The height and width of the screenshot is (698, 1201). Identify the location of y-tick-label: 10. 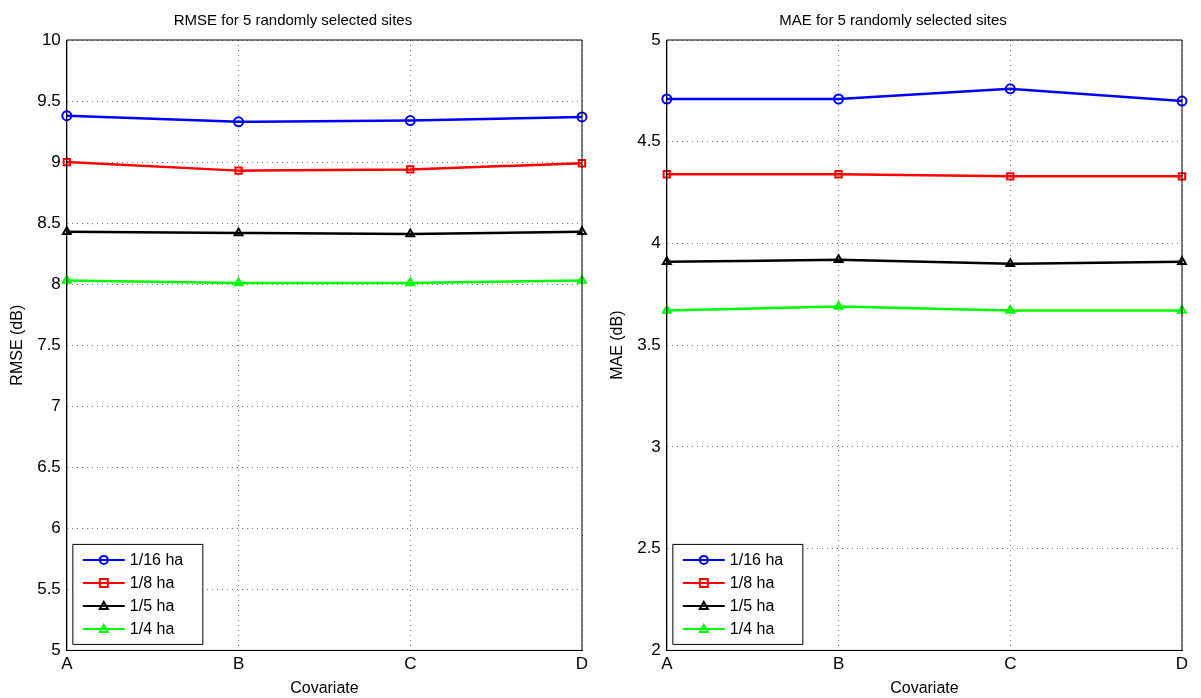
(51, 39).